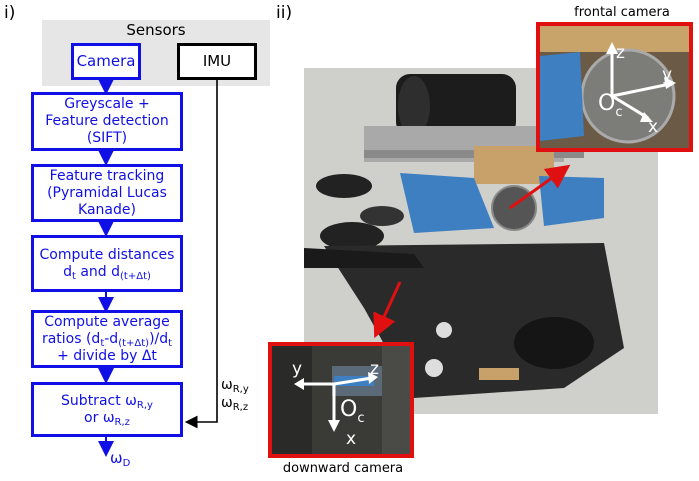 The height and width of the screenshot is (481, 699). I want to click on greyscale-line3: (SIFT), so click(107, 138).